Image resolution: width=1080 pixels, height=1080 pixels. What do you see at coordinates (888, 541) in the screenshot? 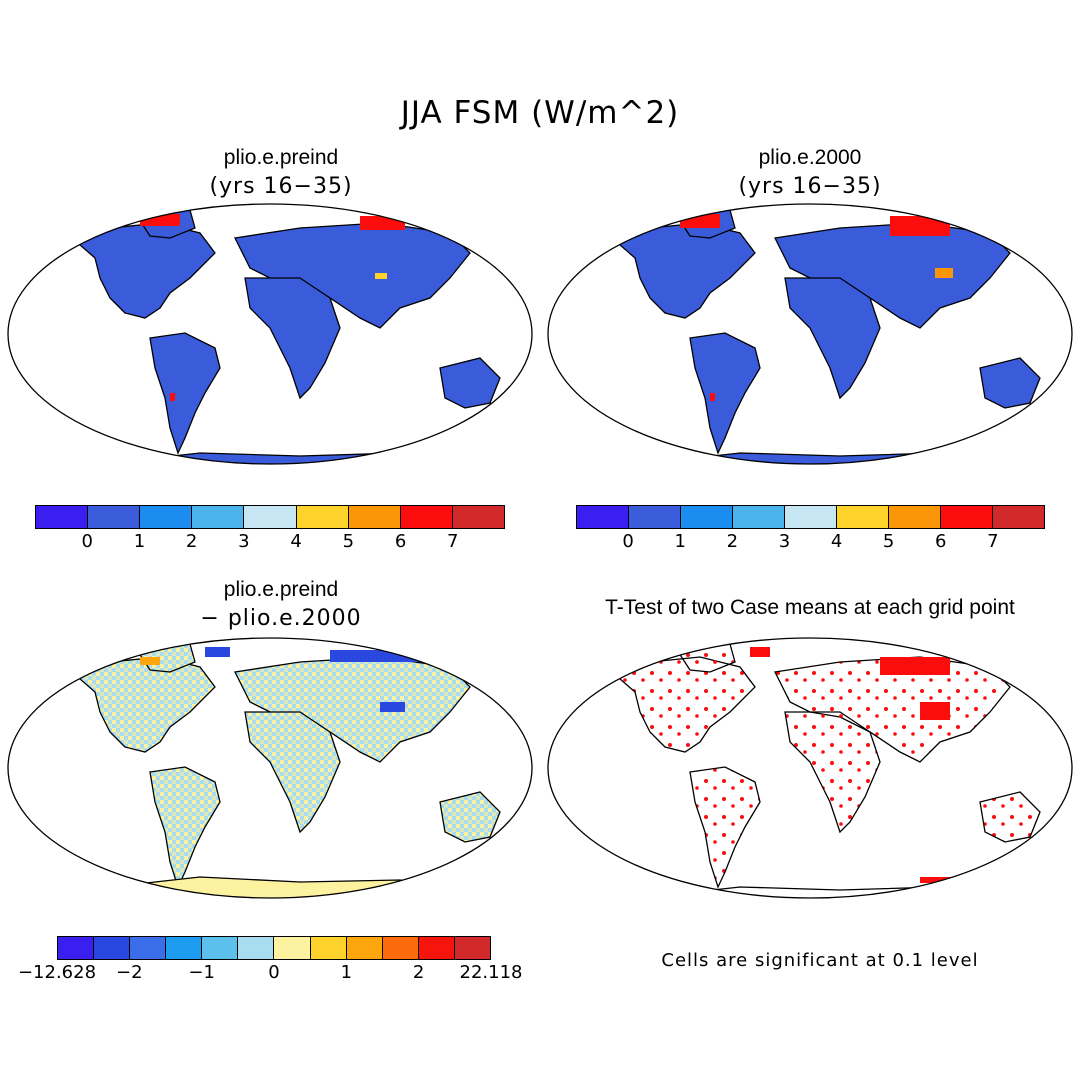
I see `colorbar-2000-tick-label: 5` at bounding box center [888, 541].